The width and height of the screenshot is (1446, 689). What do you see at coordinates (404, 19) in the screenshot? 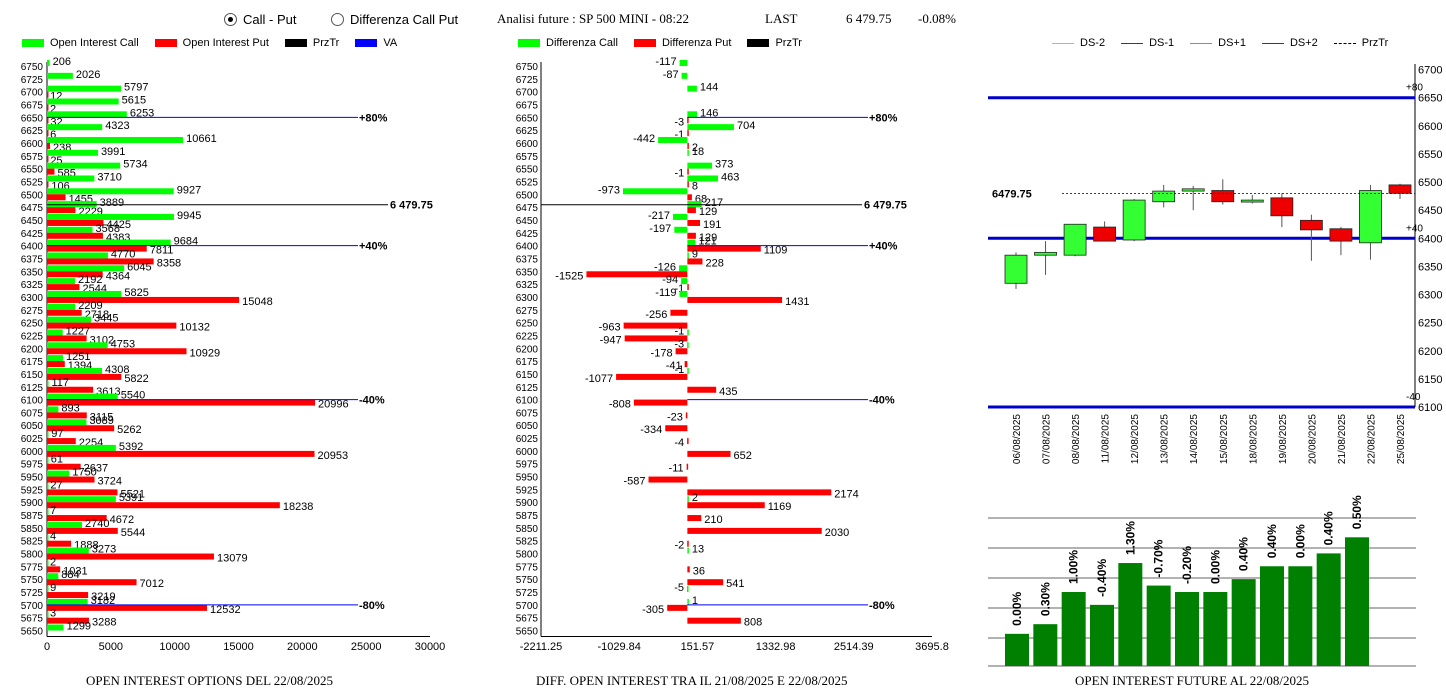
I see `radio-differenza-label: Differenza Call Put` at bounding box center [404, 19].